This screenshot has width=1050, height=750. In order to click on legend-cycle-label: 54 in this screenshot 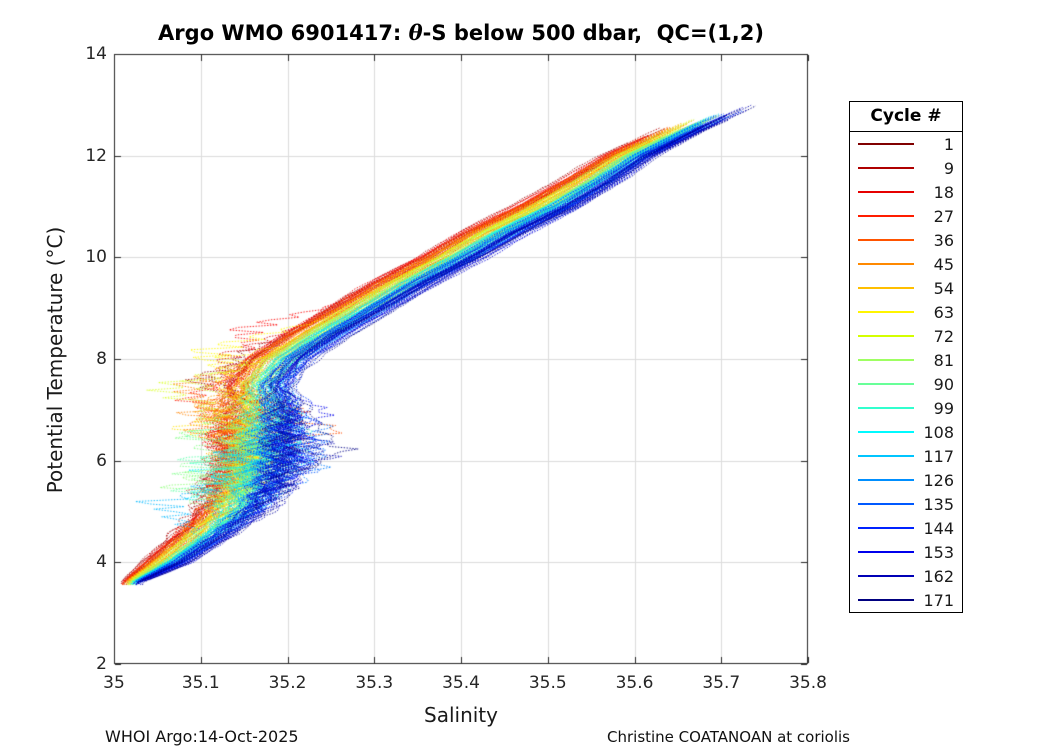, I will do `click(943, 288)`.